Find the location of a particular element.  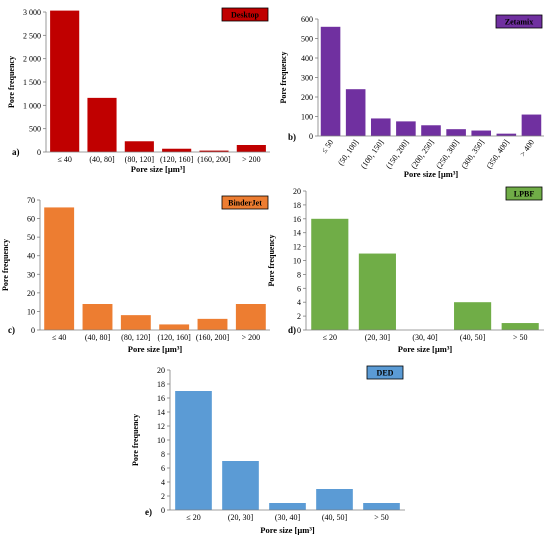

y-tick-label: 3 000 is located at coordinates (32, 12).